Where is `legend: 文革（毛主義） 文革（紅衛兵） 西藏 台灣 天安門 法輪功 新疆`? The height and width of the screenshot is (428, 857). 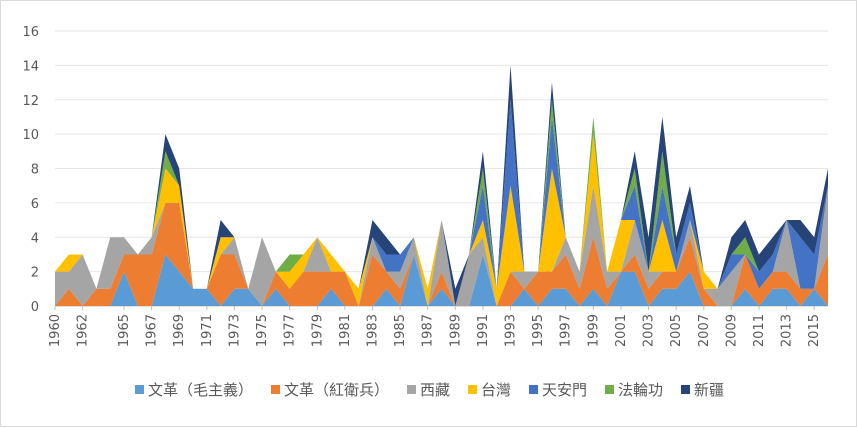
legend: 文革（毛主義） 文革（紅衛兵） 西藏 台灣 天安門 法輪功 新疆 is located at coordinates (429, 389).